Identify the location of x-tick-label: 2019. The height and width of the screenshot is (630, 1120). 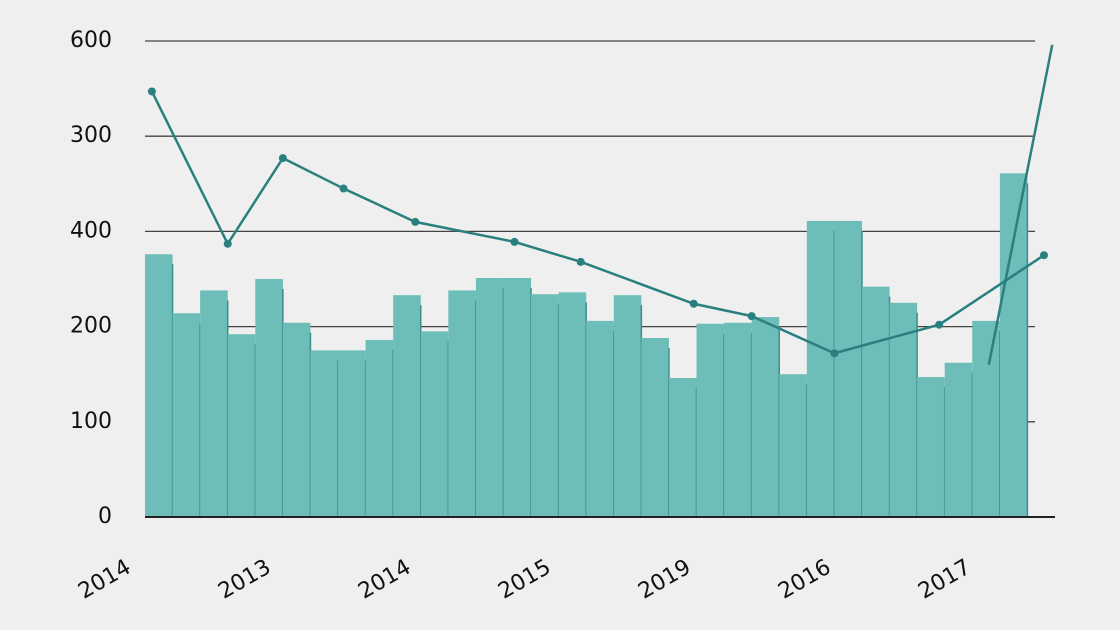
(664, 580).